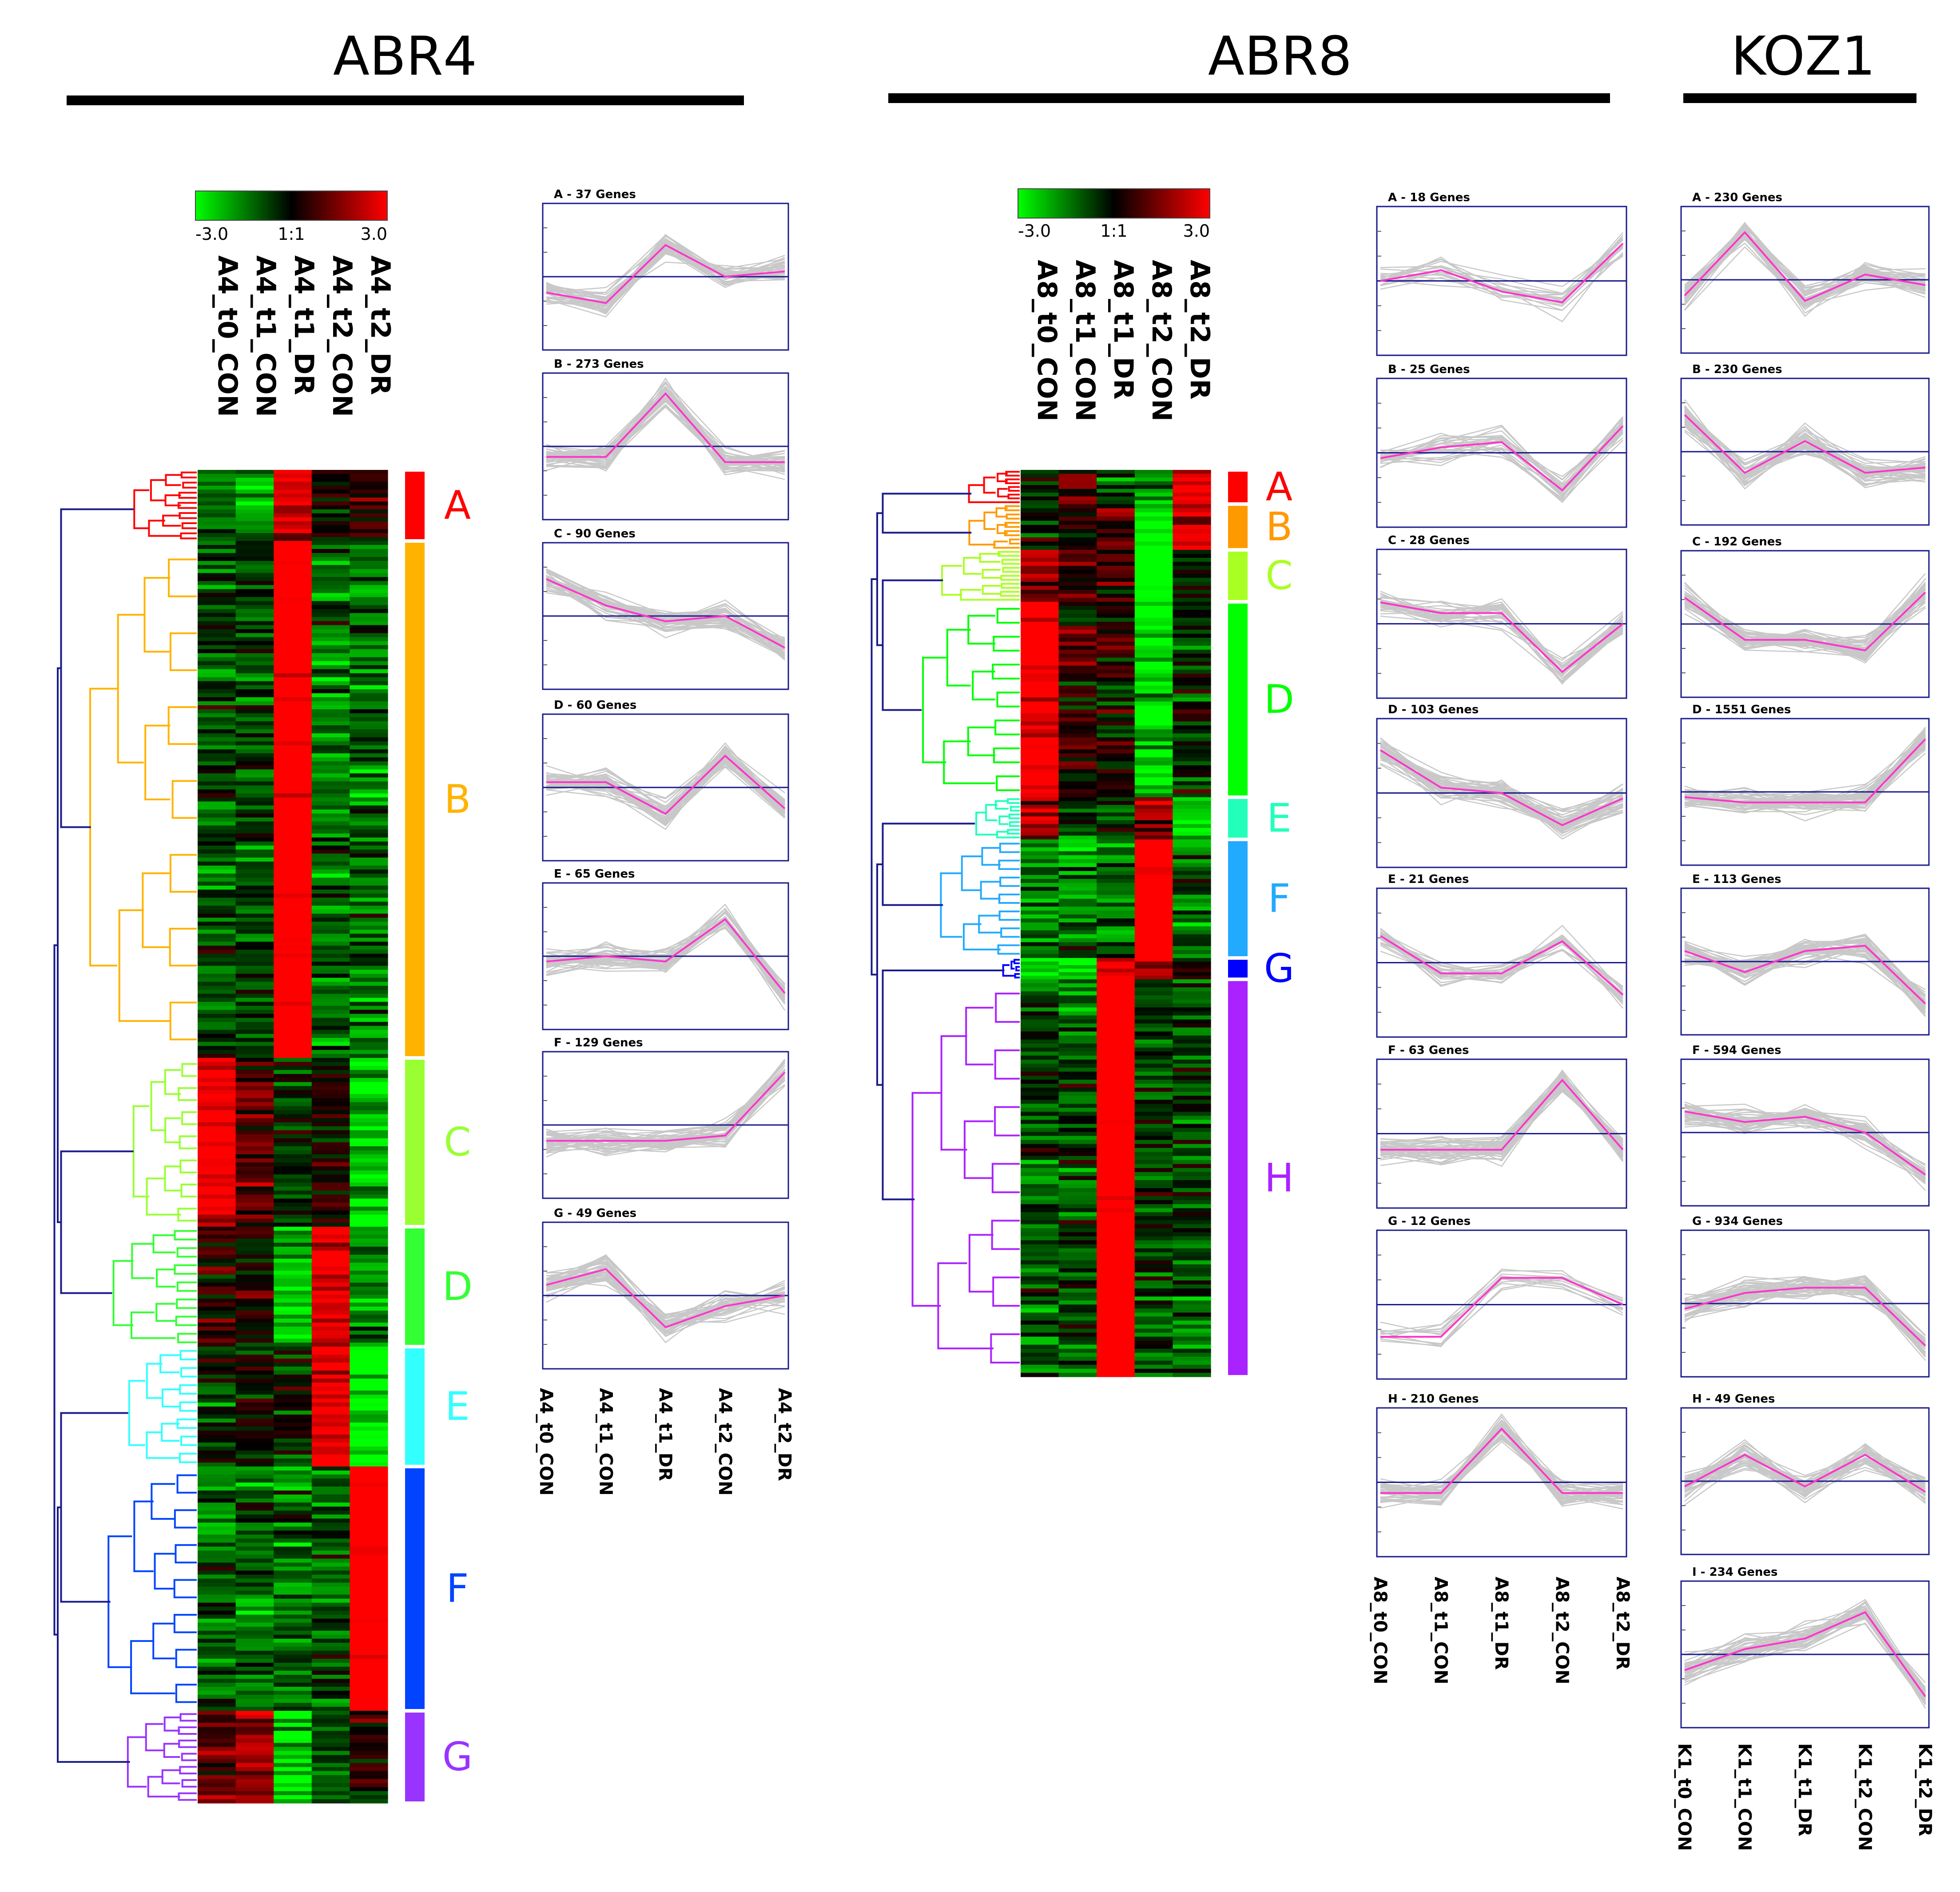  What do you see at coordinates (1501, 1460) in the screenshot?
I see `profile-mean-line` at bounding box center [1501, 1460].